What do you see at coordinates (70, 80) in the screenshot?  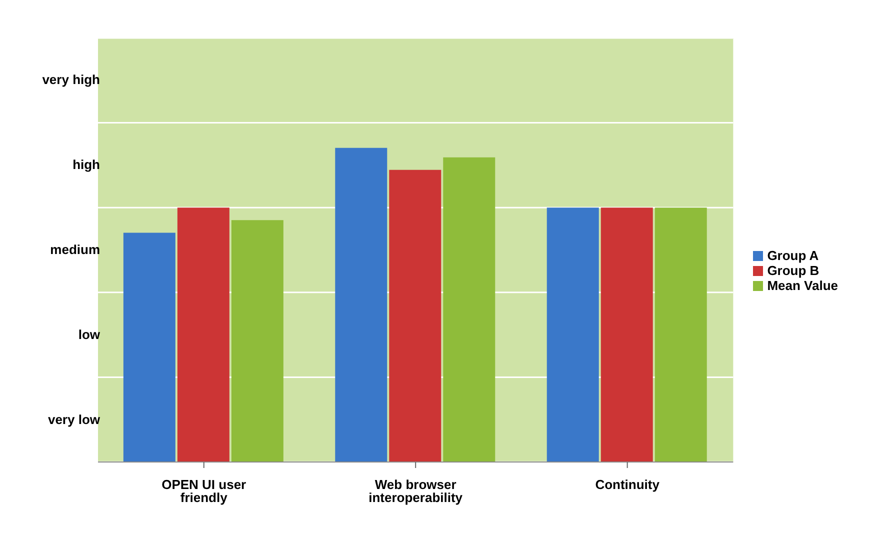 I see `text: very high` at bounding box center [70, 80].